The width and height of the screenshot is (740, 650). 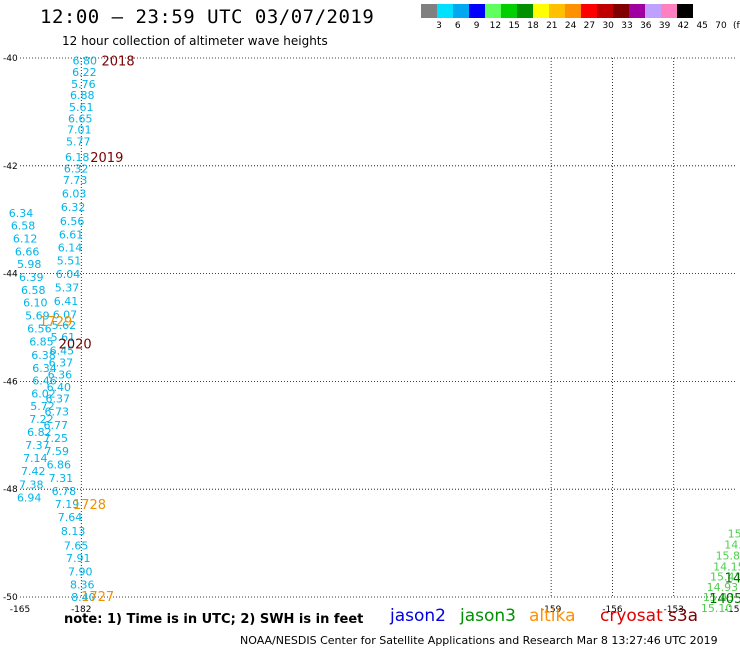 I want to click on wave-height-value: 7.90, so click(x=80, y=572).